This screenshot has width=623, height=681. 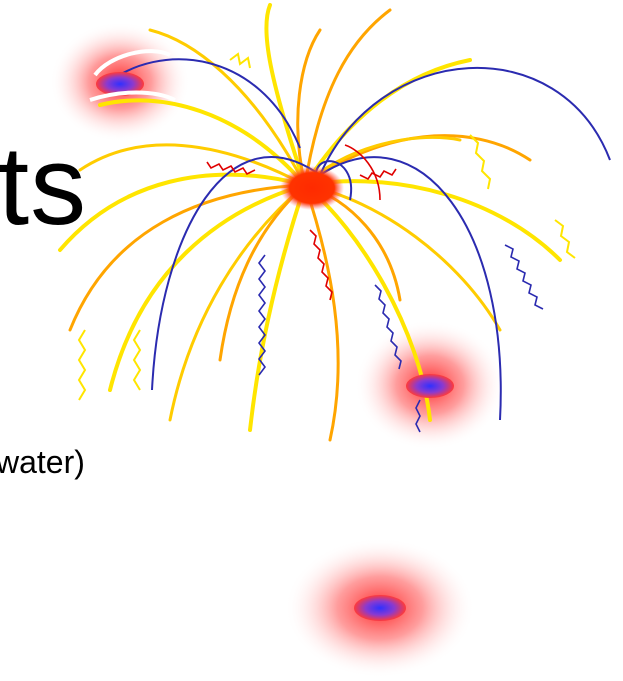 I want to click on spark-core-right, so click(x=430, y=386).